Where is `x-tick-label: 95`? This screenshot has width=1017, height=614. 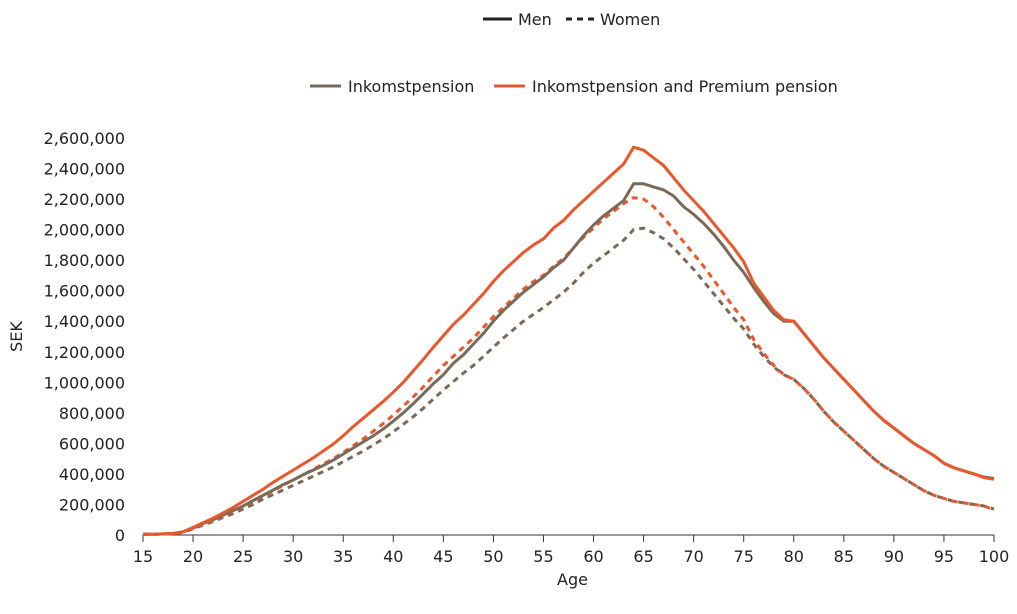 x-tick-label: 95 is located at coordinates (944, 556).